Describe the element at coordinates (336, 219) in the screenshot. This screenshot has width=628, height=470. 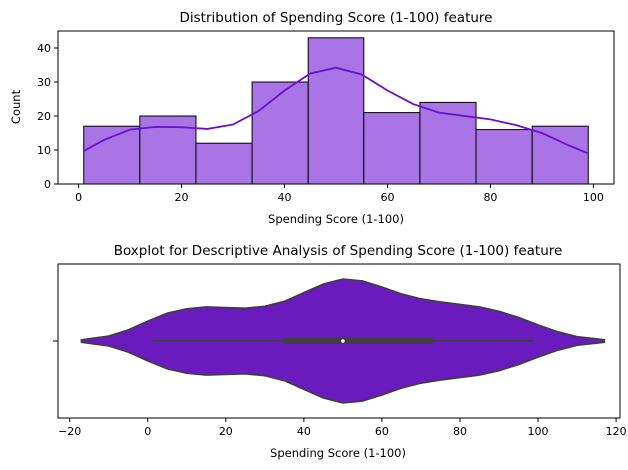
I see `histogram-x-label: Spending Score (1-100)` at that location.